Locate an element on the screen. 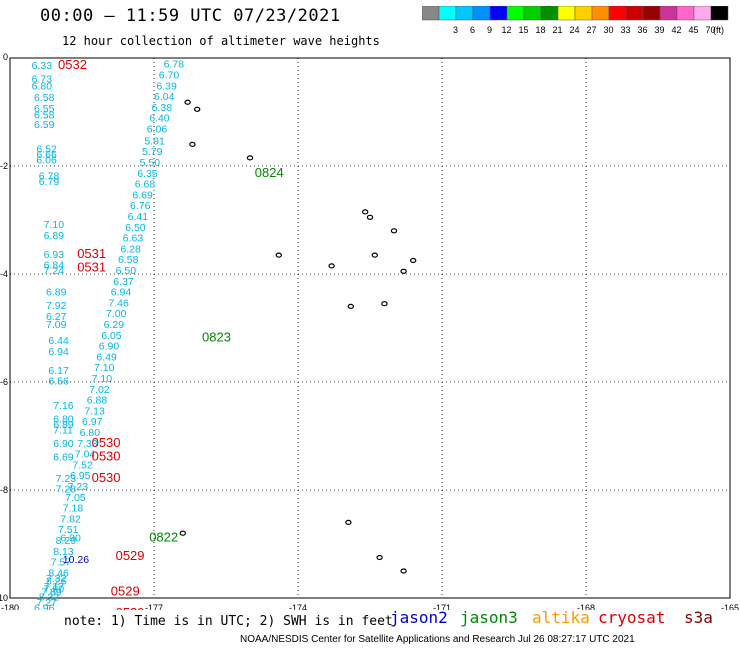  wave-height-value: 8.46 is located at coordinates (58, 573).